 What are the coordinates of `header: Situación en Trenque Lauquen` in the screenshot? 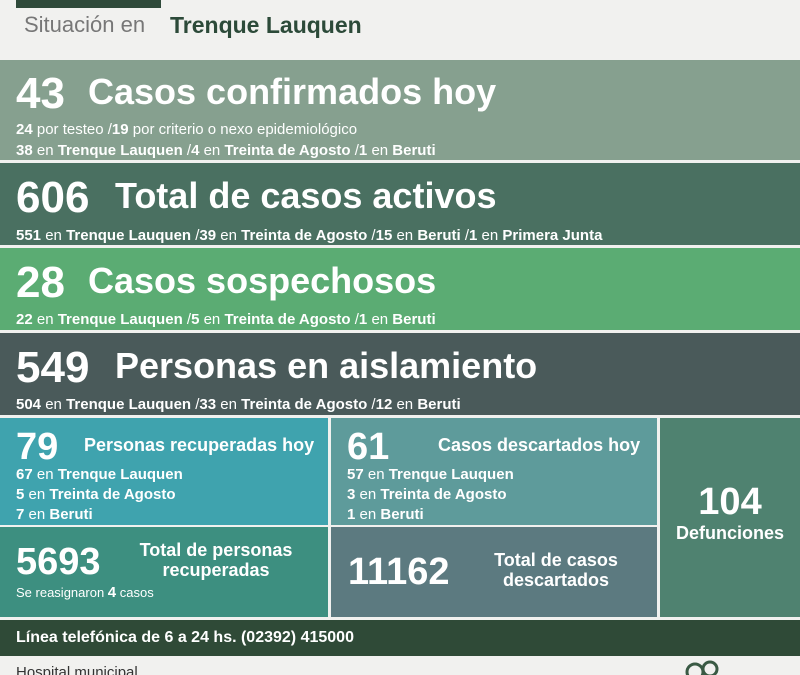 It's located at (400, 29).